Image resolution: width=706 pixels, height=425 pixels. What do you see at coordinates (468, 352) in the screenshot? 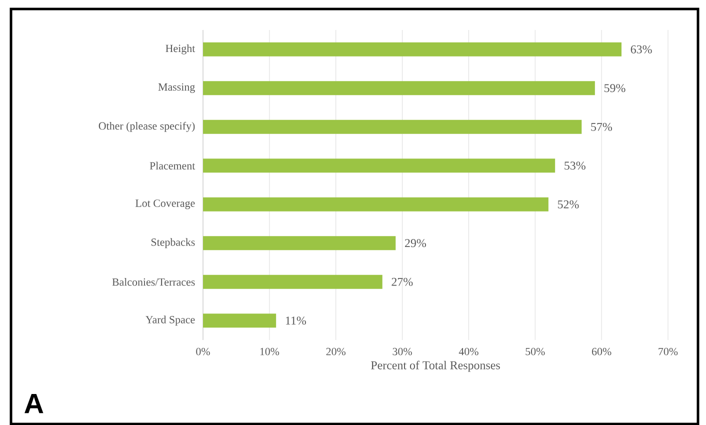
I see `x-tick-label: 40%` at bounding box center [468, 352].